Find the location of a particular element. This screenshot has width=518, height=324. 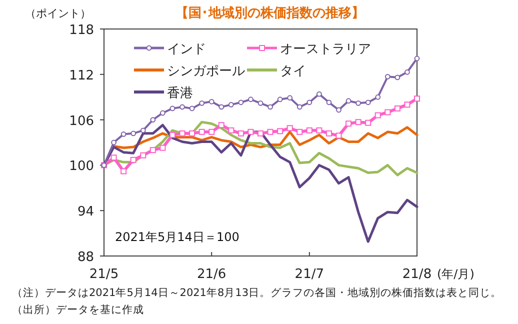

y-tick-label: 94 is located at coordinates (85, 212).